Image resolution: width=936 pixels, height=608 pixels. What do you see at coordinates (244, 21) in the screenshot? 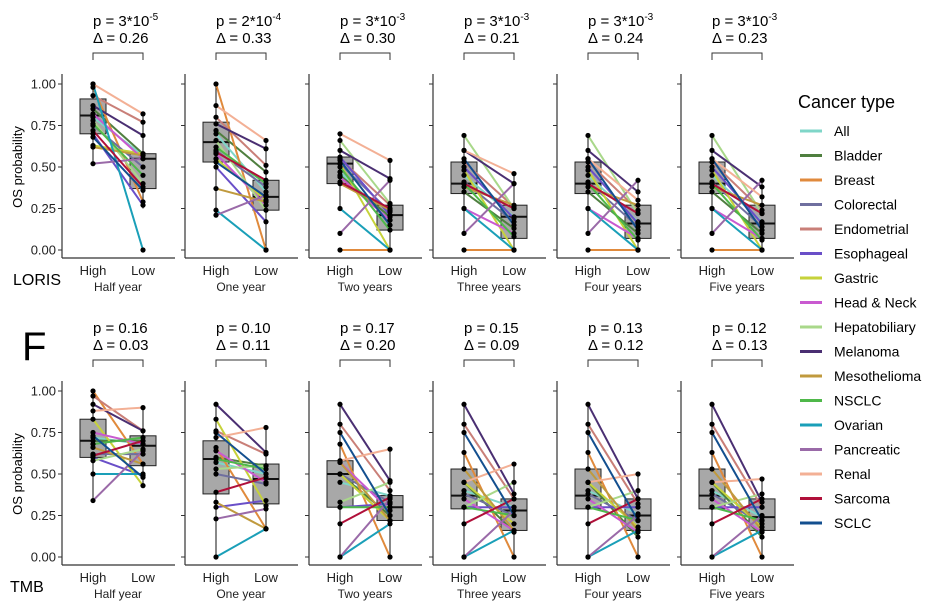
I see `p-value-base: p = 2*10` at bounding box center [244, 21].